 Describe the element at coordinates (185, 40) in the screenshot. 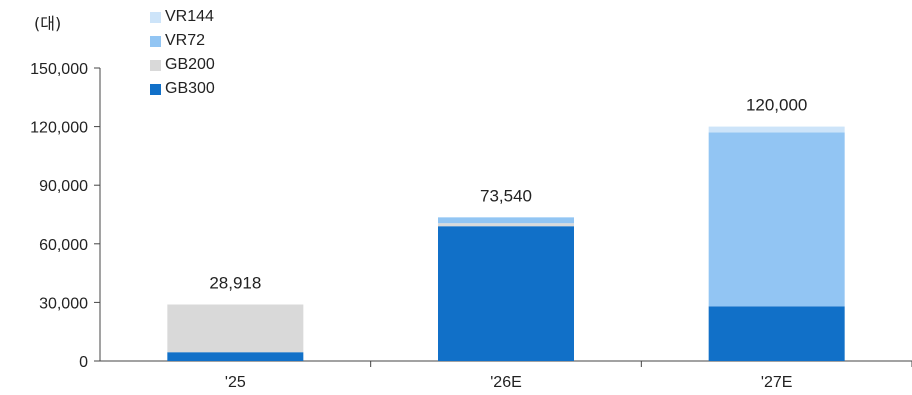

I see `legend-label: VR72` at that location.